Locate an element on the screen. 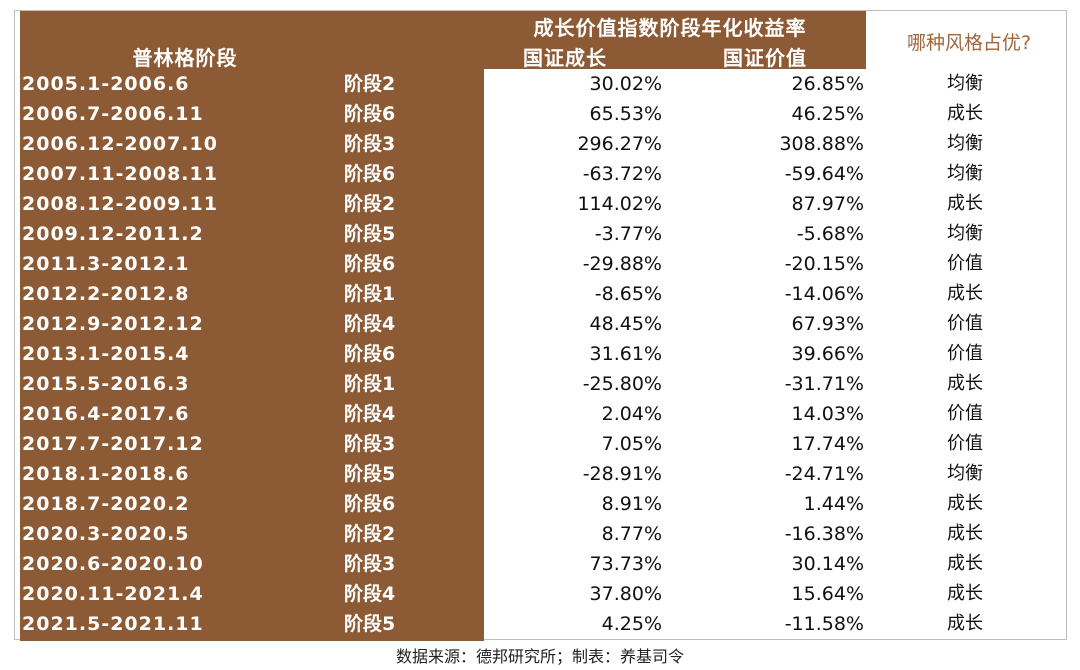  table-row: 2012.2-2012.8 阶段1 -8.65% -14.06% 成长 is located at coordinates (540, 294).